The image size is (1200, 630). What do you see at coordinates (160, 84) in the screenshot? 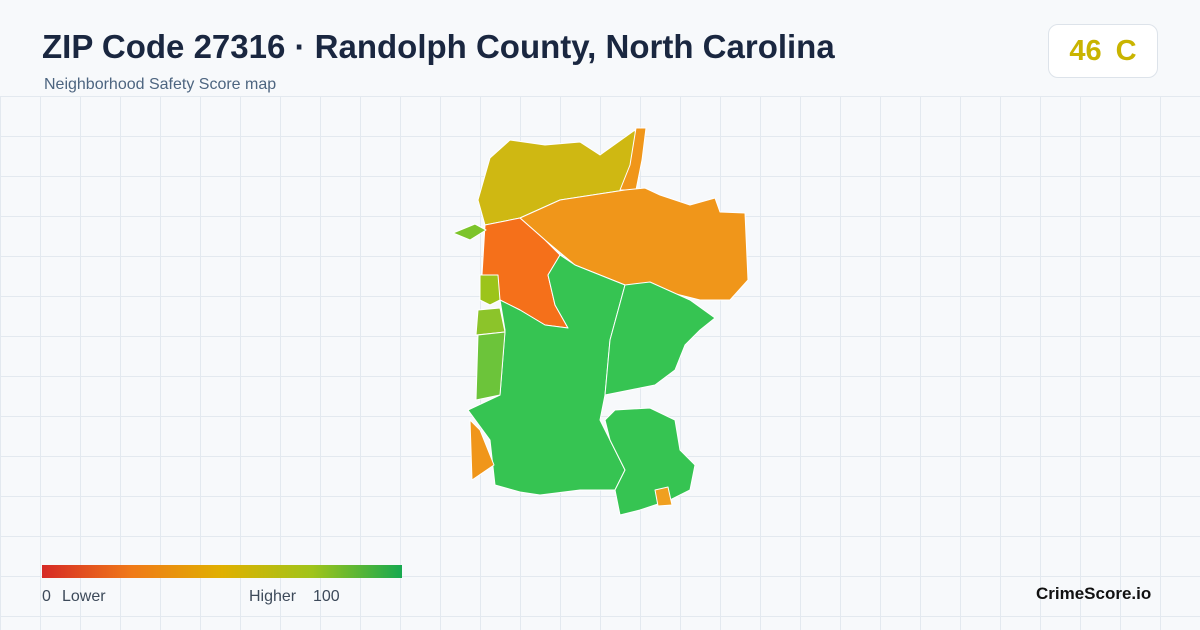
I see `subtitle: Neighborhood Safety Score map` at bounding box center [160, 84].